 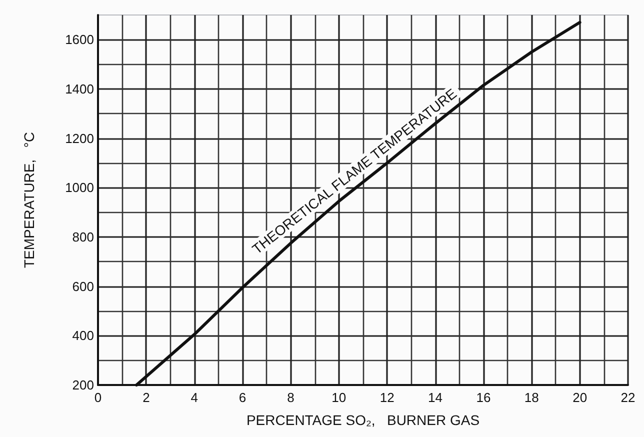 What do you see at coordinates (83, 286) in the screenshot?
I see `y-tick-label: 600` at bounding box center [83, 286].